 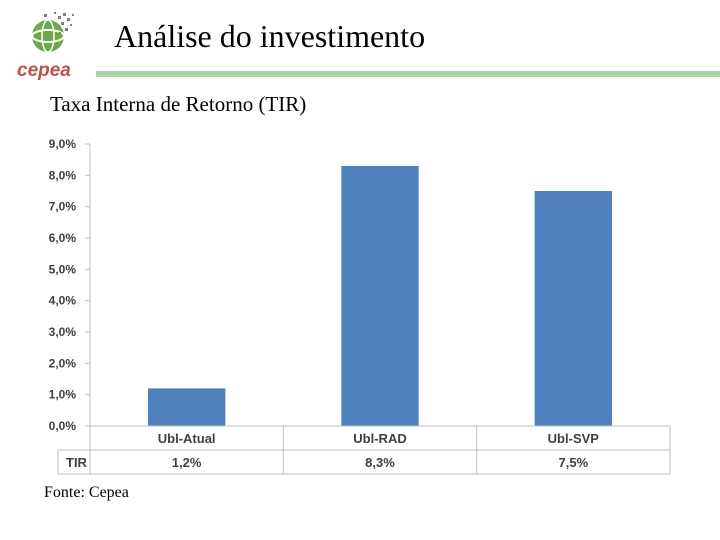 What do you see at coordinates (574, 462) in the screenshot?
I see `data-label: 7,5%` at bounding box center [574, 462].